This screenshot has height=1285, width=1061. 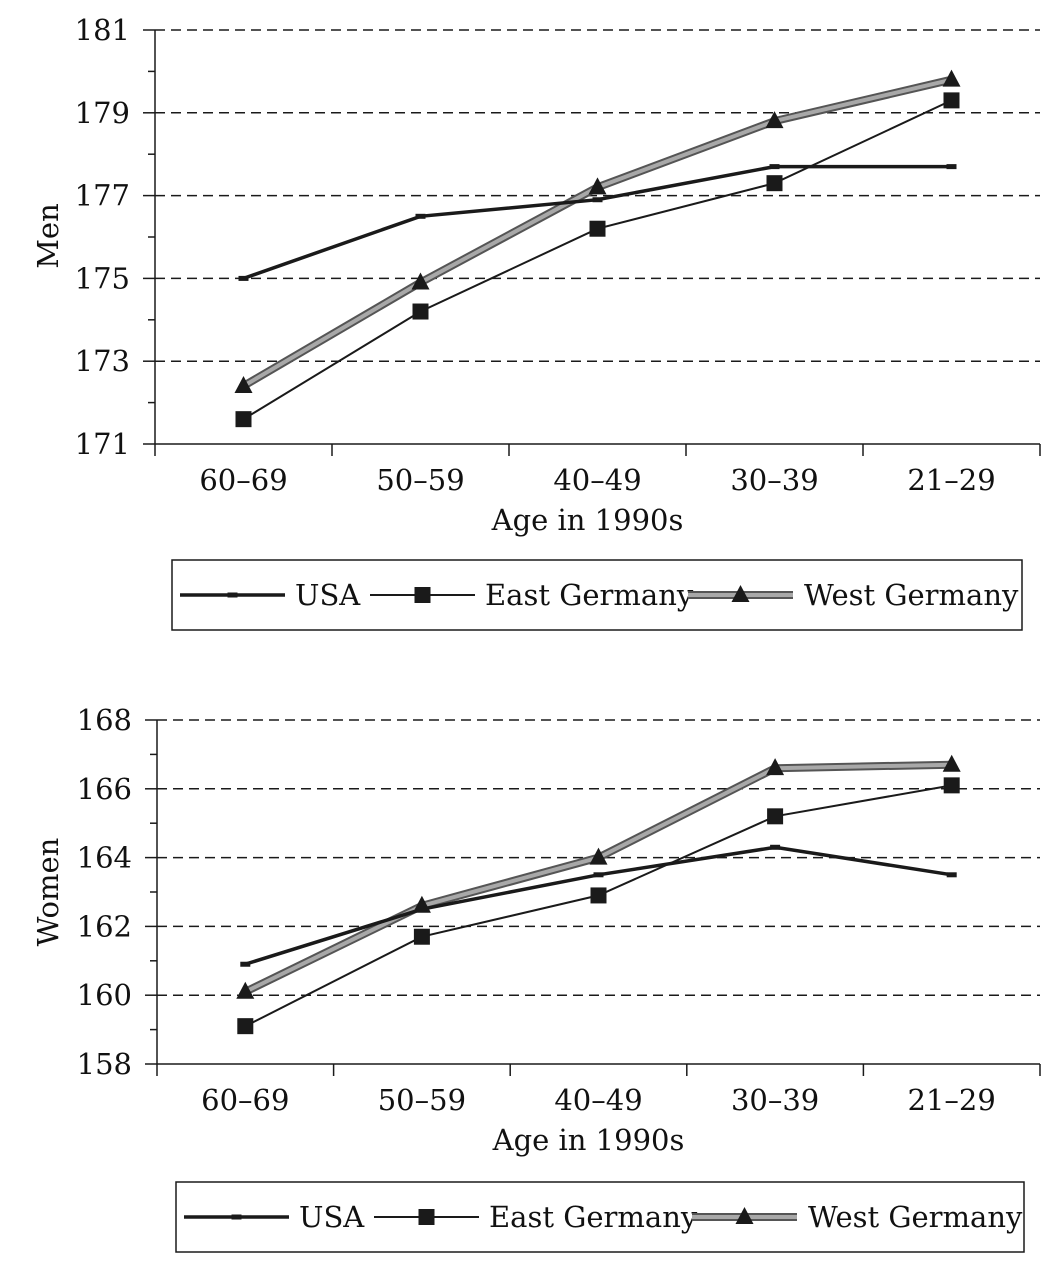 I want to click on y-tick-label: 173, so click(x=102, y=361).